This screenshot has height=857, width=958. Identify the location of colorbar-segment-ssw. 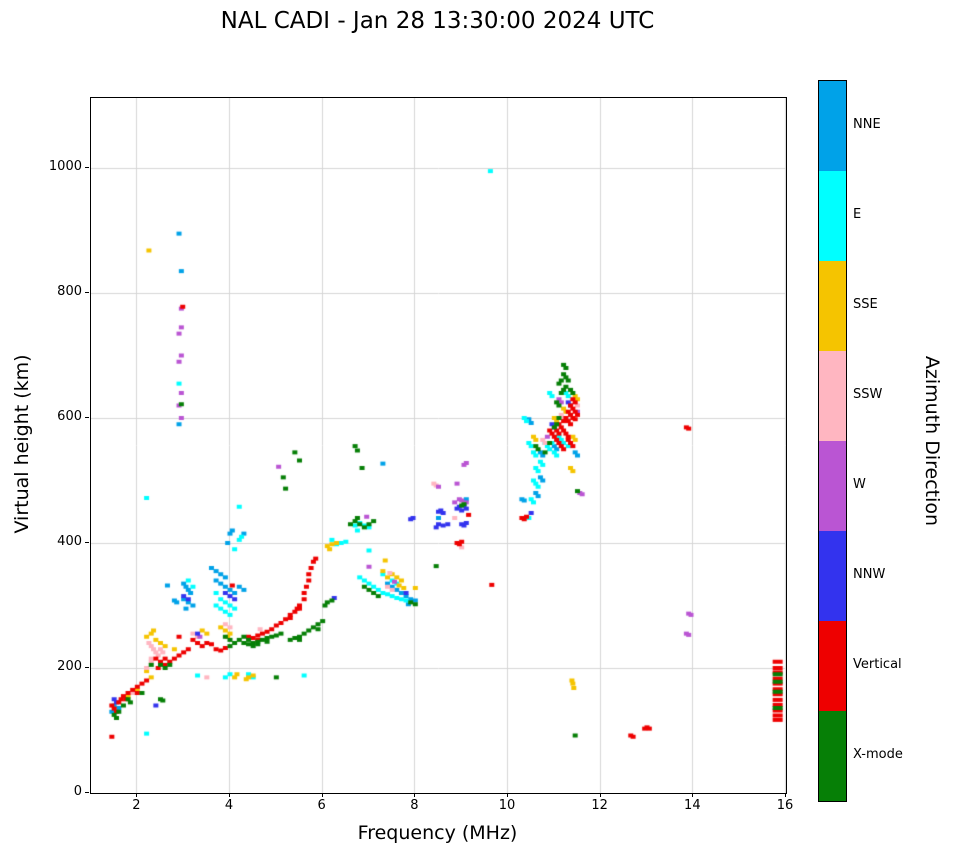
(832, 396).